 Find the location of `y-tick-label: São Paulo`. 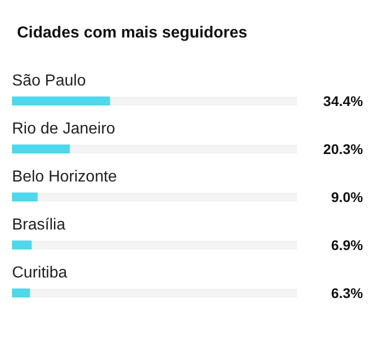

y-tick-label: São Paulo is located at coordinates (49, 81).